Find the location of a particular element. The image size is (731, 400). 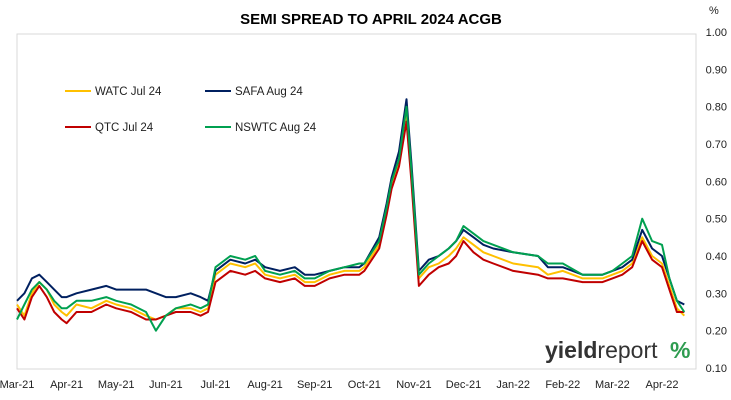

x-tick-label: Dec-21 is located at coordinates (463, 385).